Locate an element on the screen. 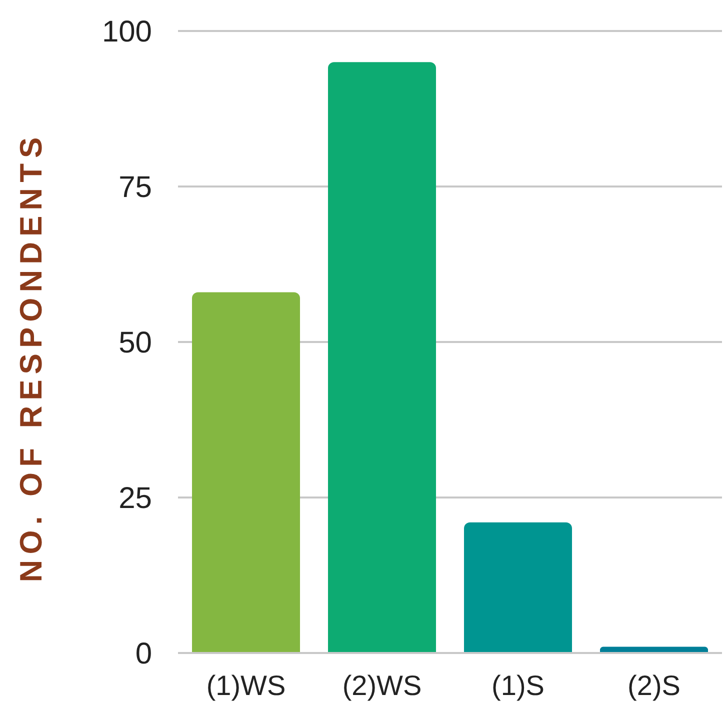  y-tick-label: 75 is located at coordinates (135, 187).